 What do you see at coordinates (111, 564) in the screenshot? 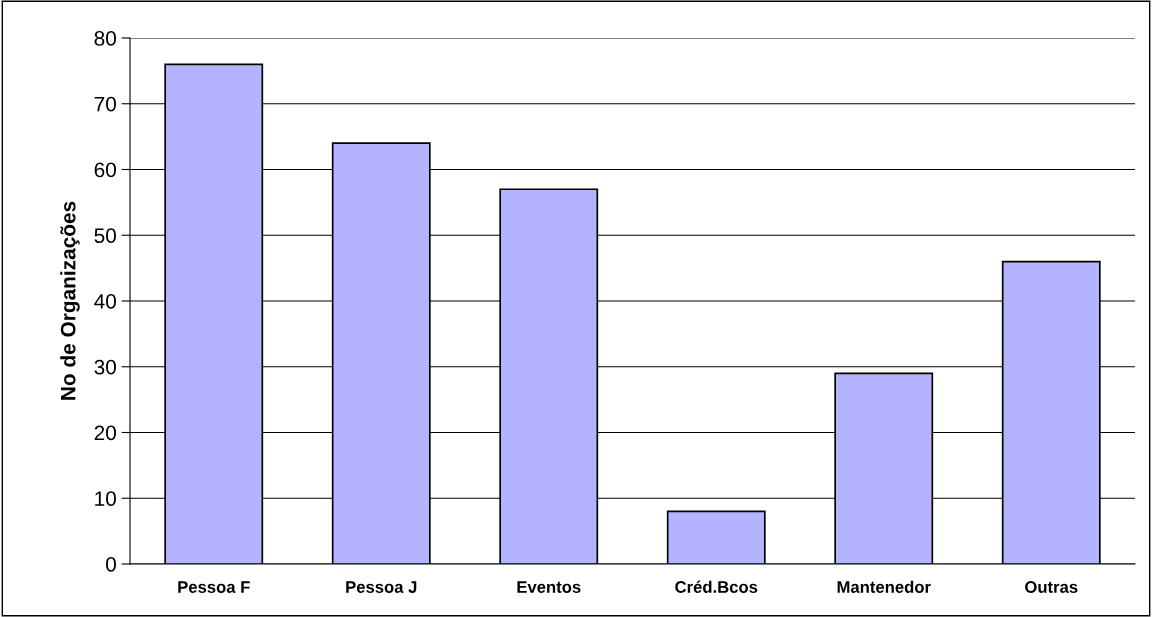
I see `y-tick-label: 0` at bounding box center [111, 564].